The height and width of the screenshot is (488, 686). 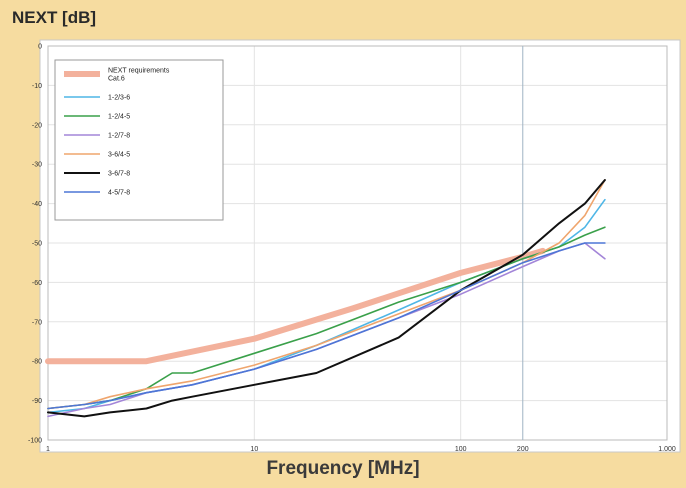 I want to click on y-tick-label: -50, so click(x=37, y=244).